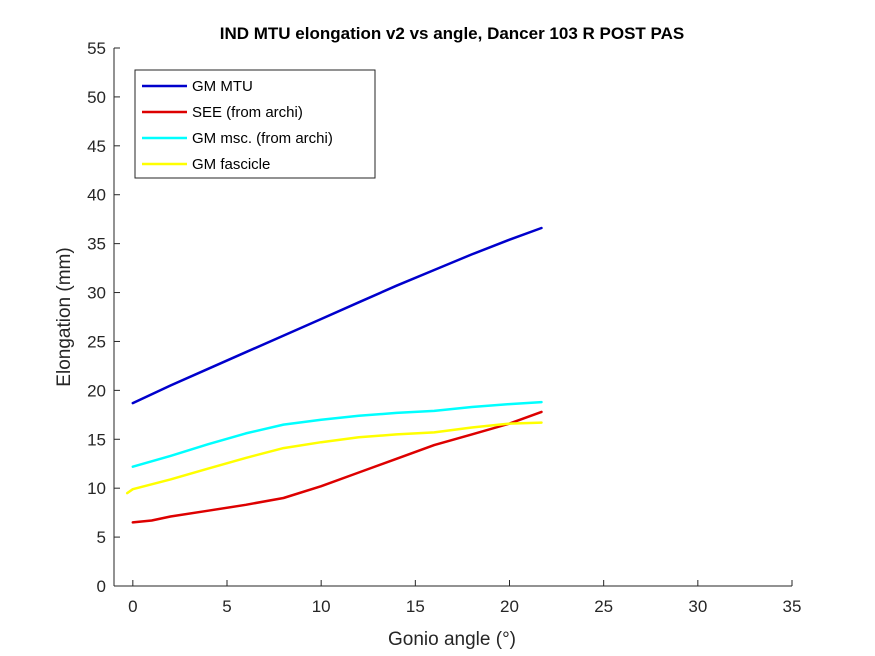 This screenshot has width=875, height=656. What do you see at coordinates (96, 390) in the screenshot?
I see `y-tick-label: 20` at bounding box center [96, 390].